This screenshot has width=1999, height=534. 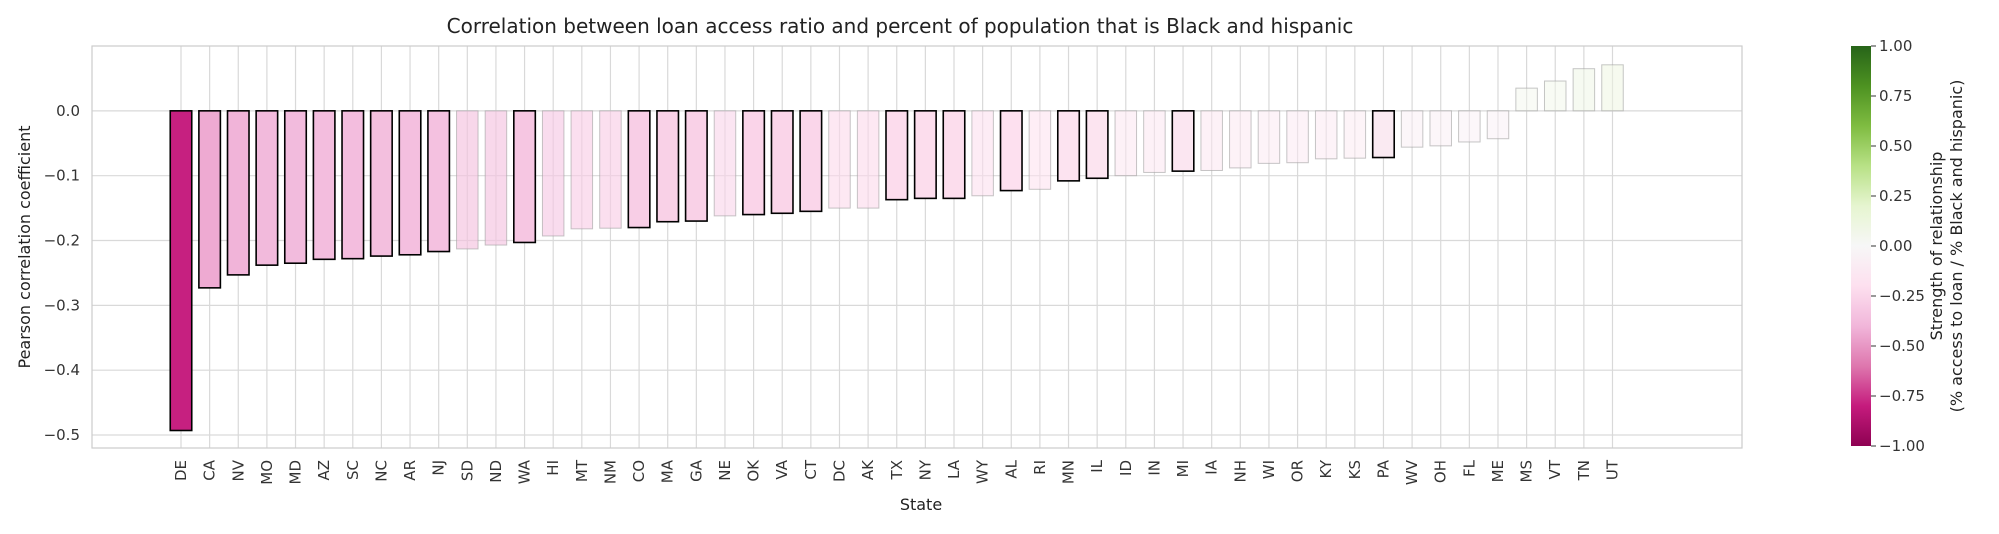 What do you see at coordinates (1240, 471) in the screenshot?
I see `x-tick-label: NH` at bounding box center [1240, 471].